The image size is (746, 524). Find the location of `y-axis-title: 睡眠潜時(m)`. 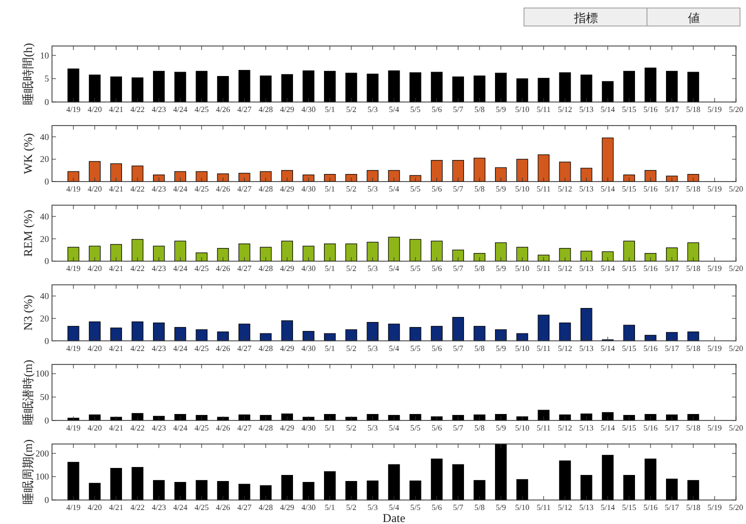

y-axis-title: 睡眠潜時(m) is located at coordinates (28, 393).